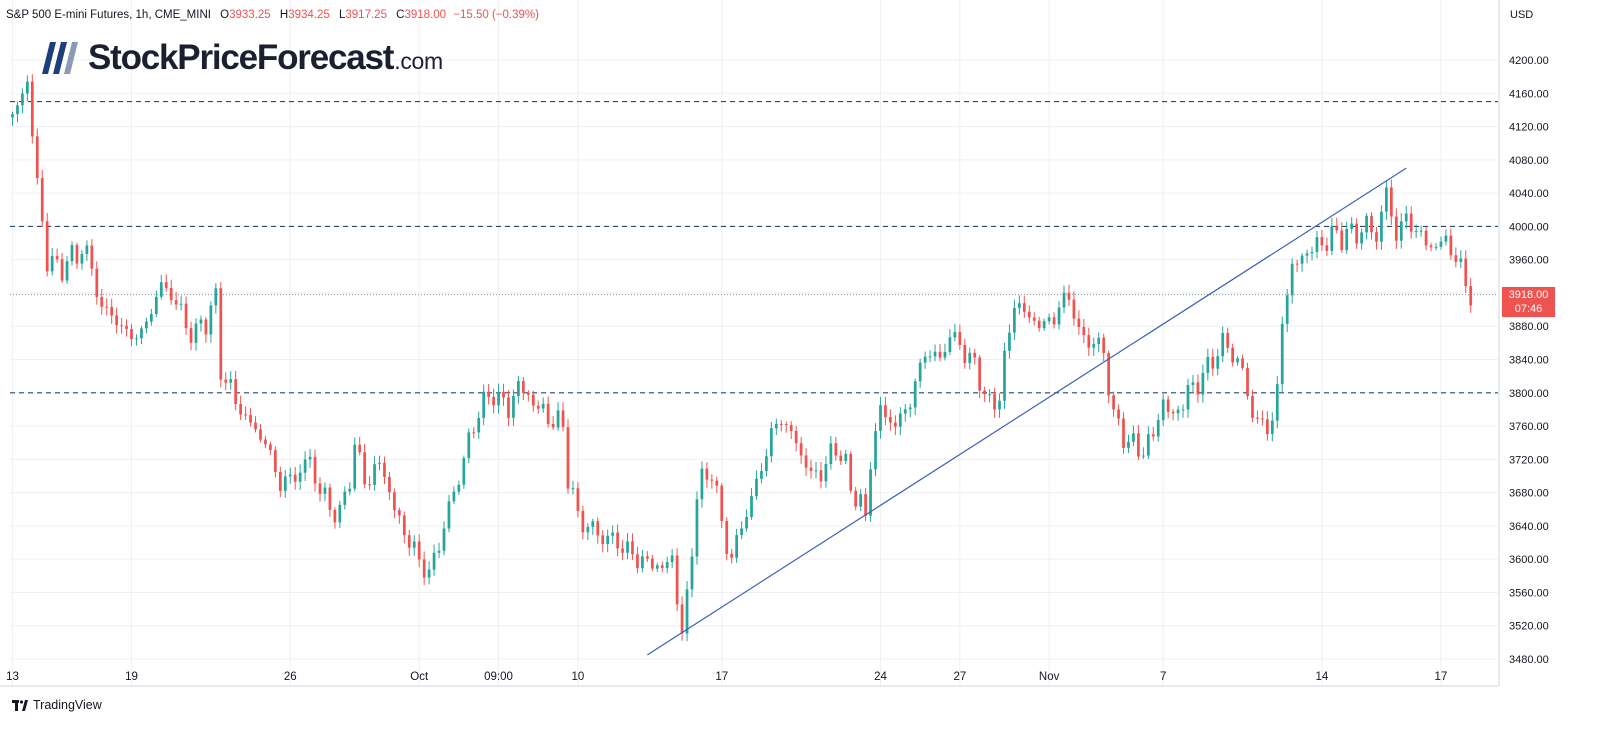 This screenshot has width=1610, height=748. I want to click on open-value: 3933.25, so click(250, 15).